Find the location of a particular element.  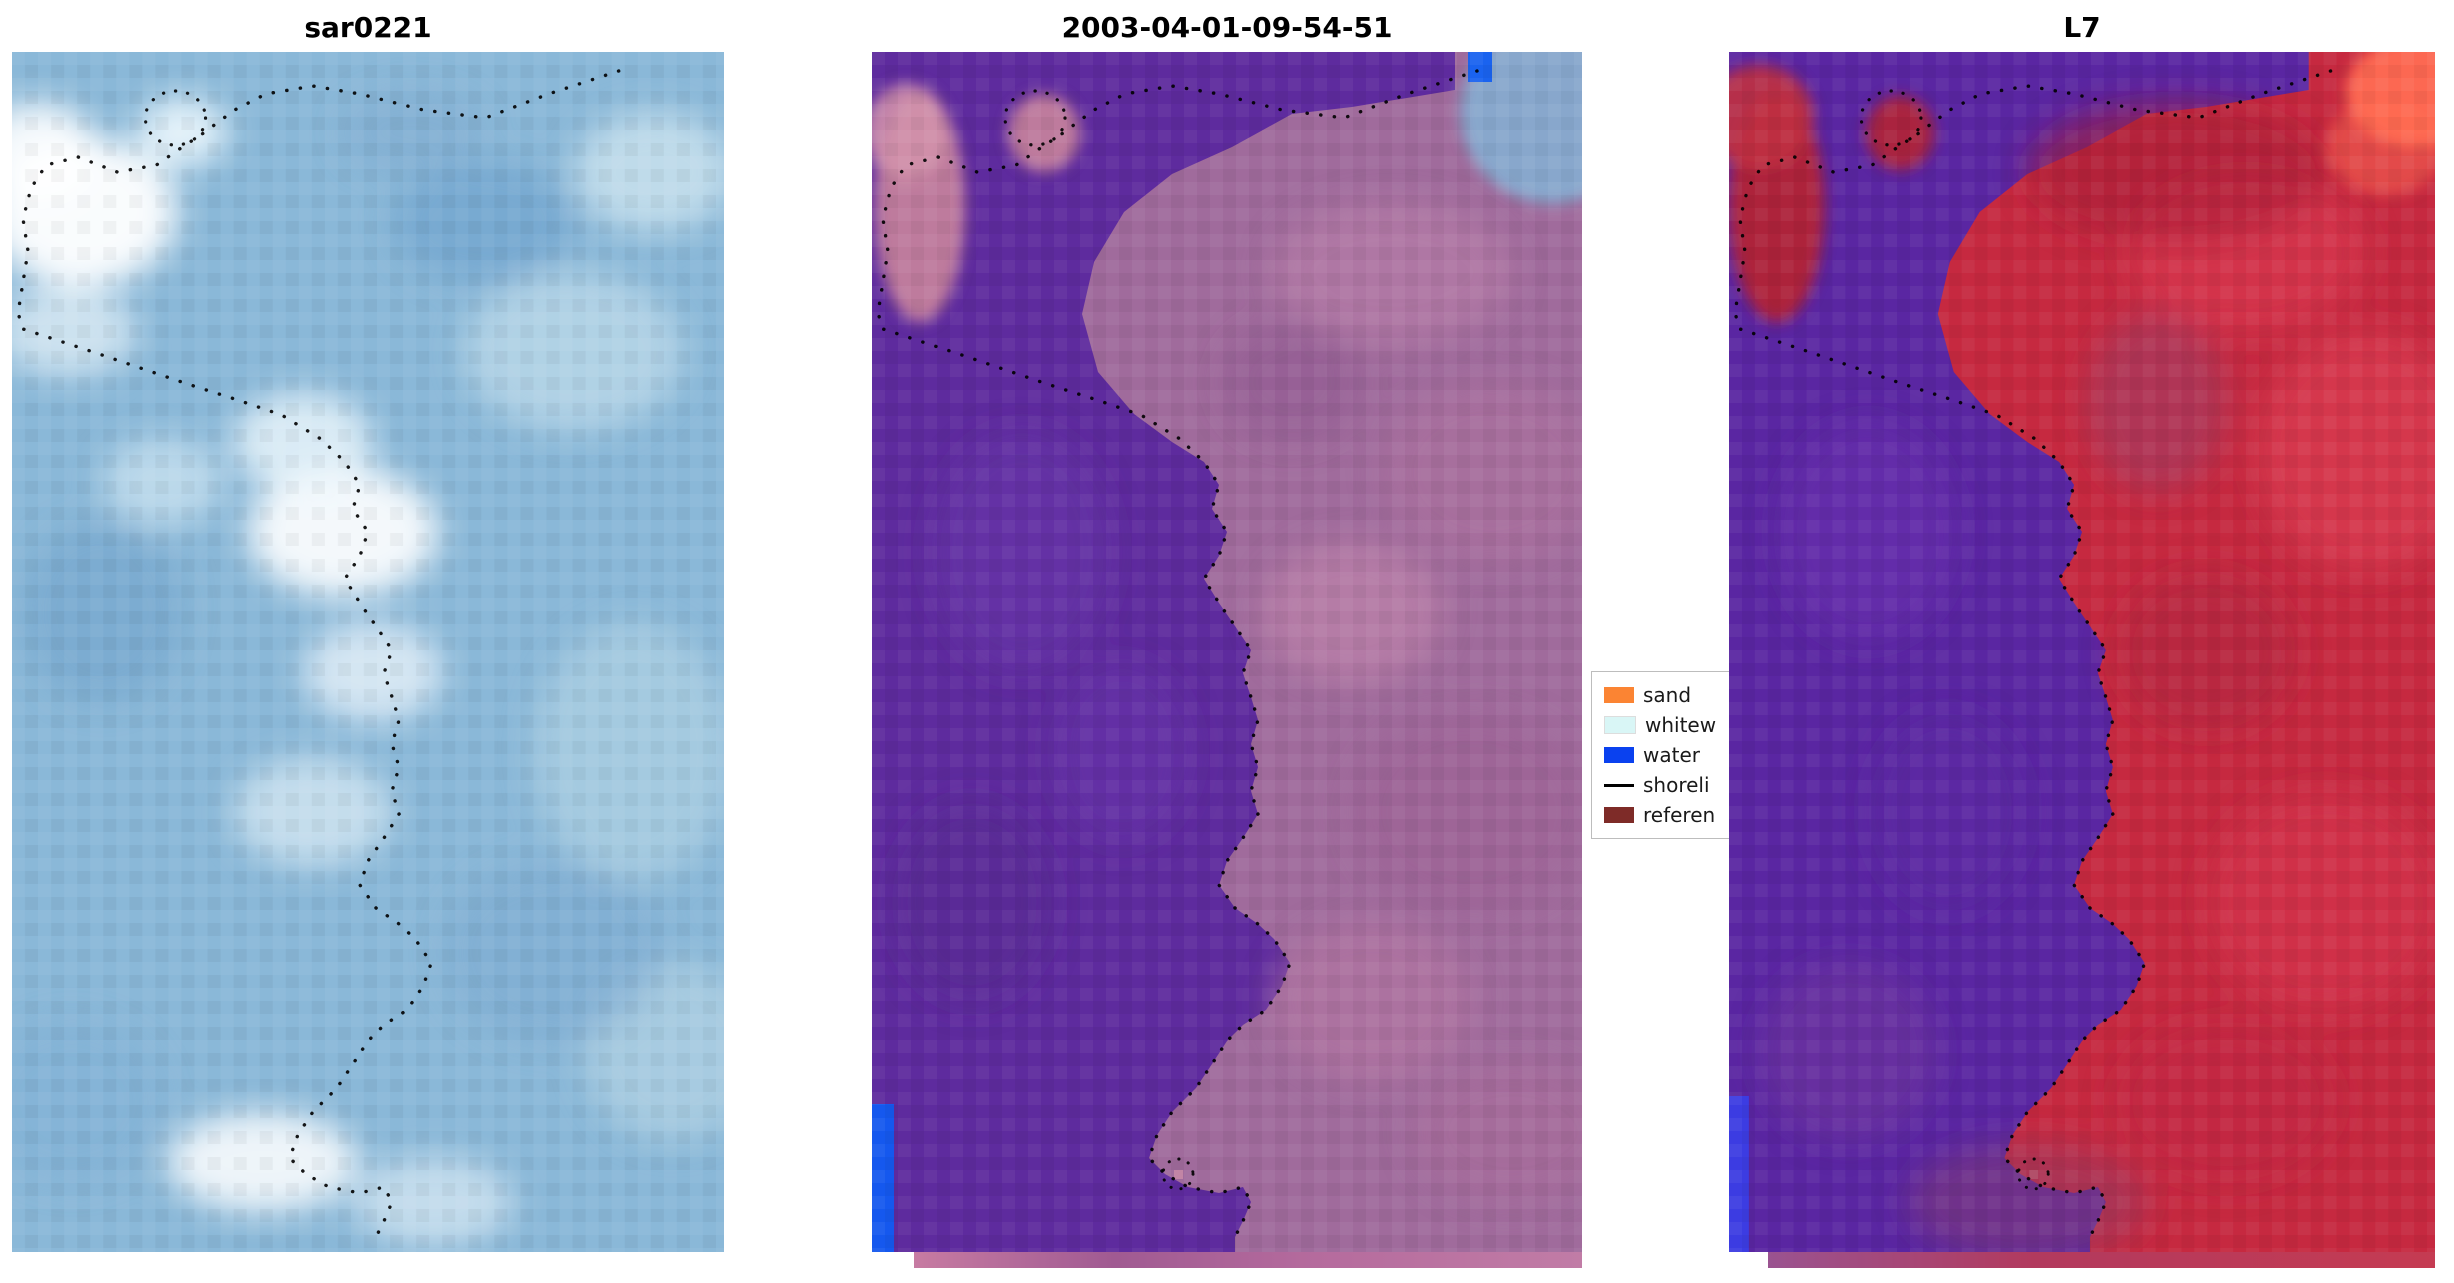

legend-item-reference: referen is located at coordinates (1711, 815).